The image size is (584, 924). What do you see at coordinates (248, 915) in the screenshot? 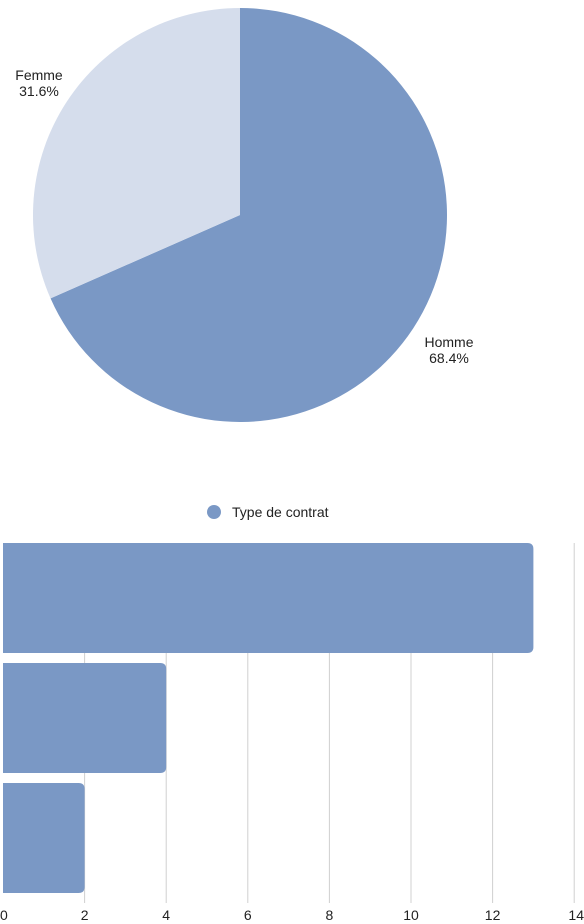
I see `x-tick-label: 6` at bounding box center [248, 915].